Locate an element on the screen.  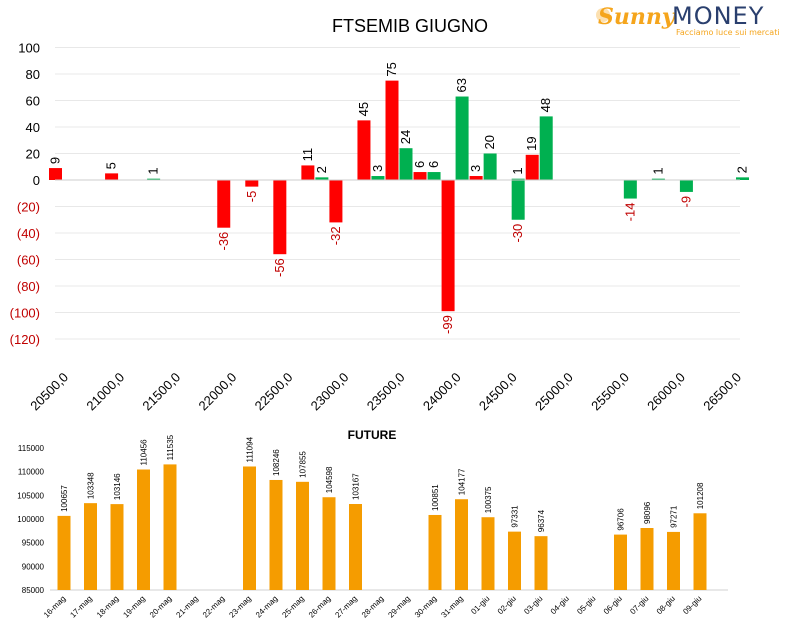
y-tick-label: 115000 is located at coordinates (31, 448).